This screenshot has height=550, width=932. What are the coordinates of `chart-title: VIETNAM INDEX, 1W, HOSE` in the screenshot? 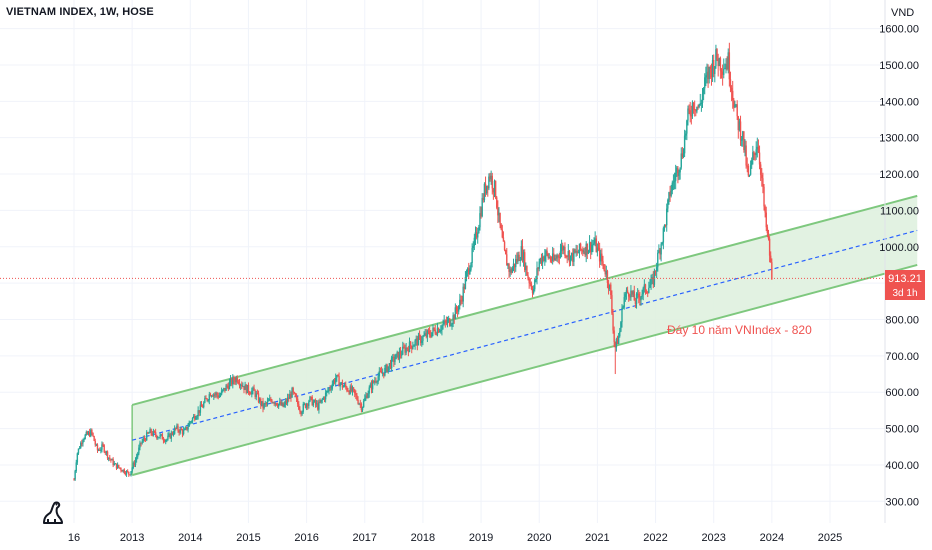 It's located at (80, 12).